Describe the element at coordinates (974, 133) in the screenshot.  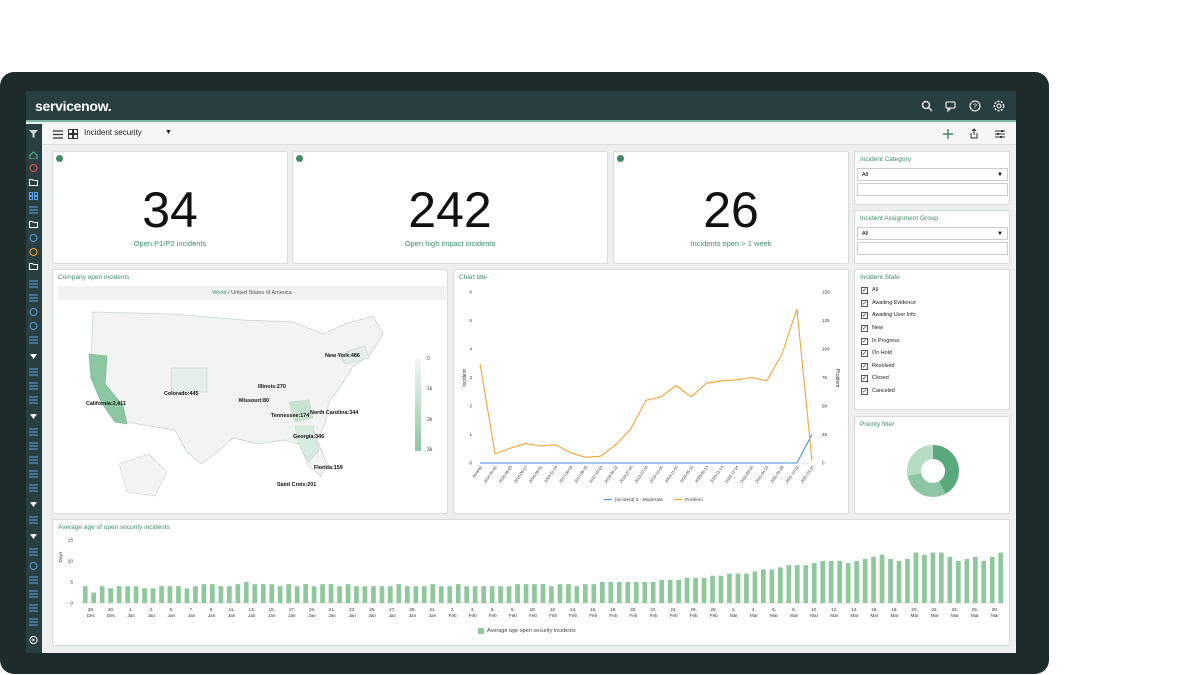
I see `share-icon` at that location.